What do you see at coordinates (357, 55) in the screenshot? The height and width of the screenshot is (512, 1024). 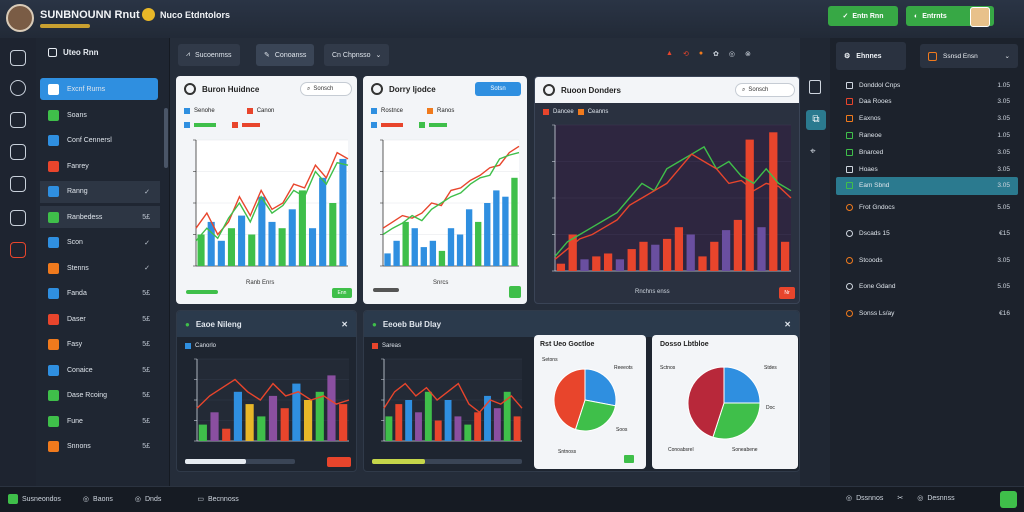 I see `tab-options: Cn Chpnsso ⌄` at bounding box center [357, 55].